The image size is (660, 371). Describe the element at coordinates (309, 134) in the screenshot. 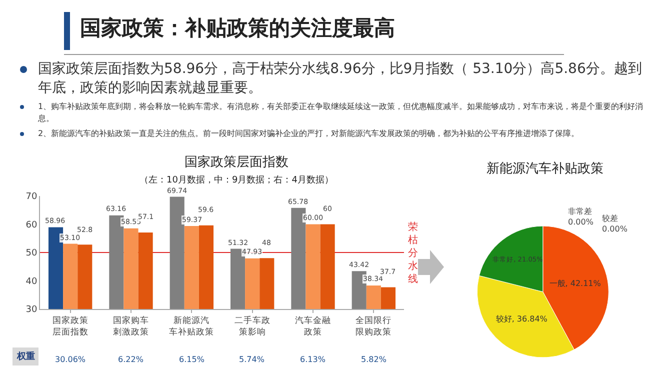

I see `text: 2、新能源汽车的补贴政策一直是关注的焦点。前一段时间国家对骗补企业的严打，对新能源汽车发展政策的明确，都为补贴的公平有序推进增添了保障。` at that location.